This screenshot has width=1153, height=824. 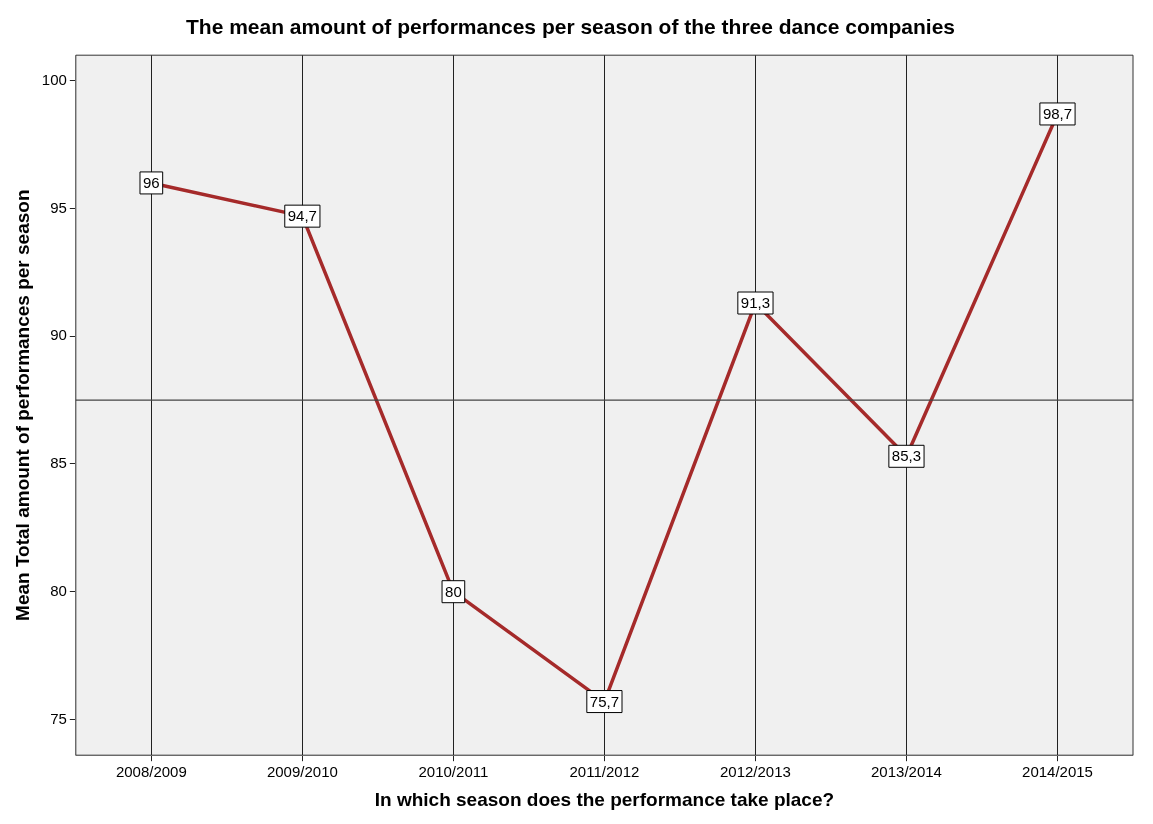 I want to click on x-tick-label: 2014/2015, so click(x=1057, y=772).